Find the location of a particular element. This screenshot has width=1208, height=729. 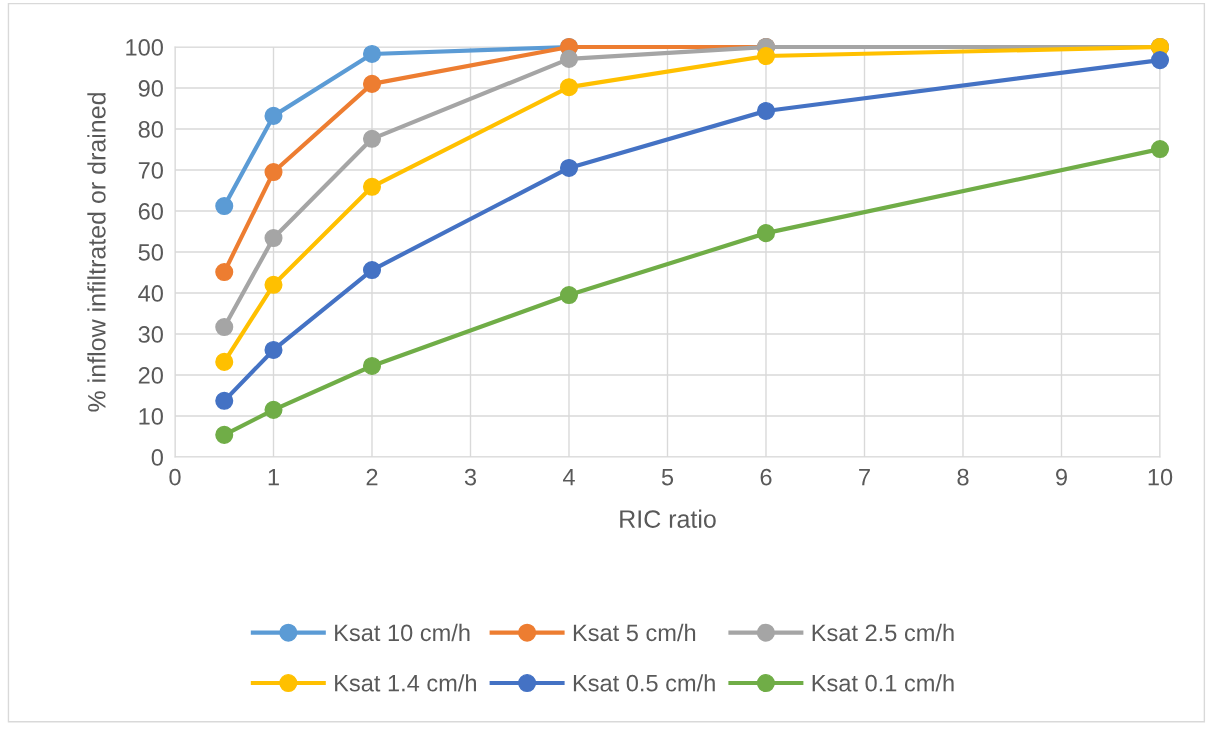

y-tick-label: 70 is located at coordinates (150, 170).